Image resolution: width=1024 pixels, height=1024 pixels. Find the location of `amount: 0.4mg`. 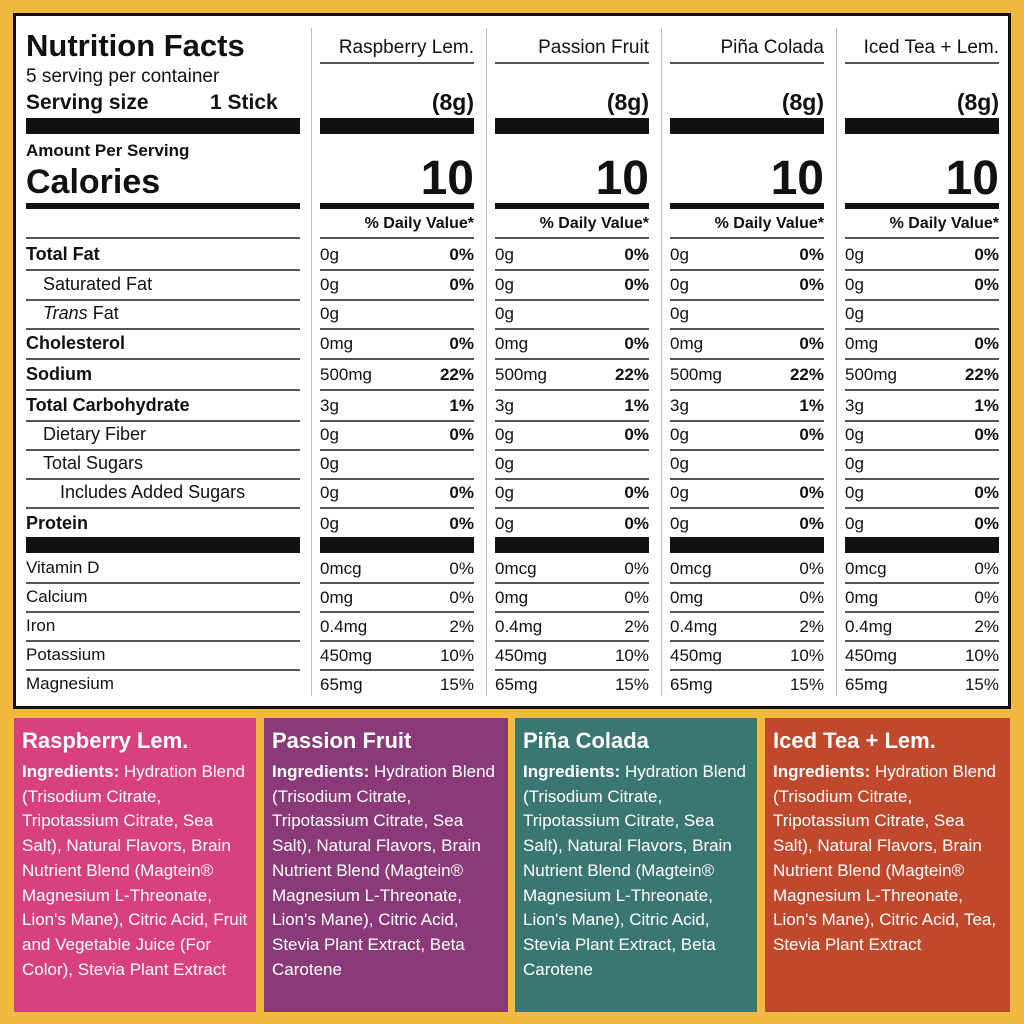

amount: 0.4mg is located at coordinates (519, 626).